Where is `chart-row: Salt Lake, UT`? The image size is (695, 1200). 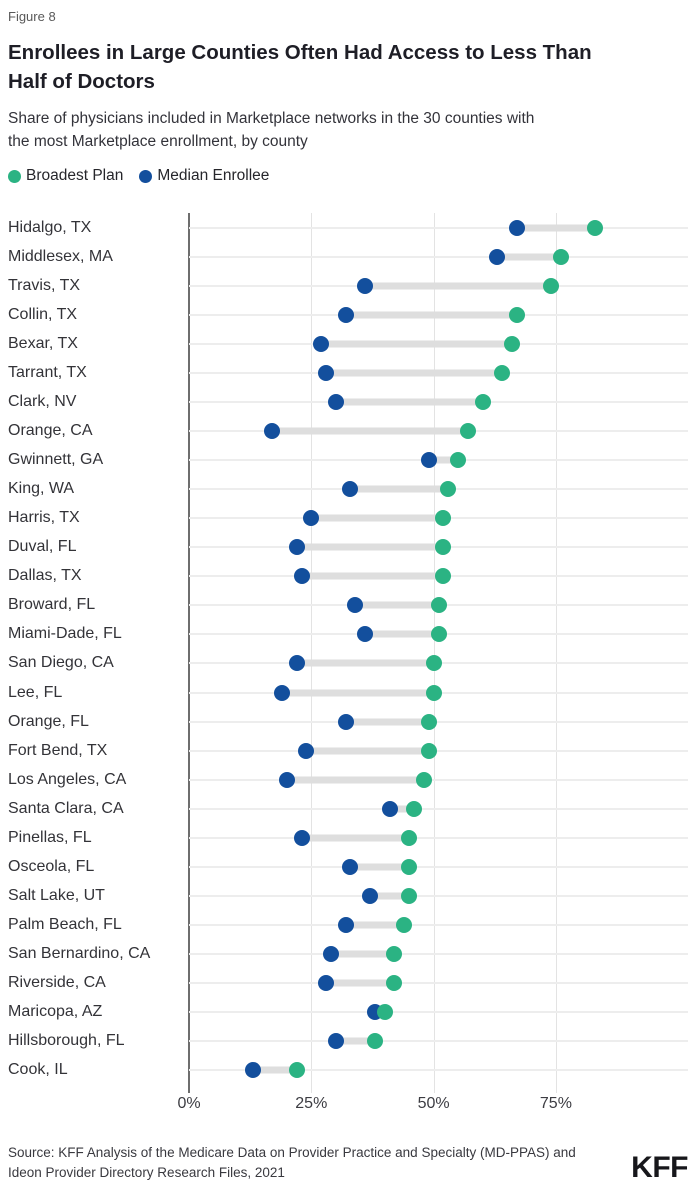
chart-row: Salt Lake, UT is located at coordinates (348, 895).